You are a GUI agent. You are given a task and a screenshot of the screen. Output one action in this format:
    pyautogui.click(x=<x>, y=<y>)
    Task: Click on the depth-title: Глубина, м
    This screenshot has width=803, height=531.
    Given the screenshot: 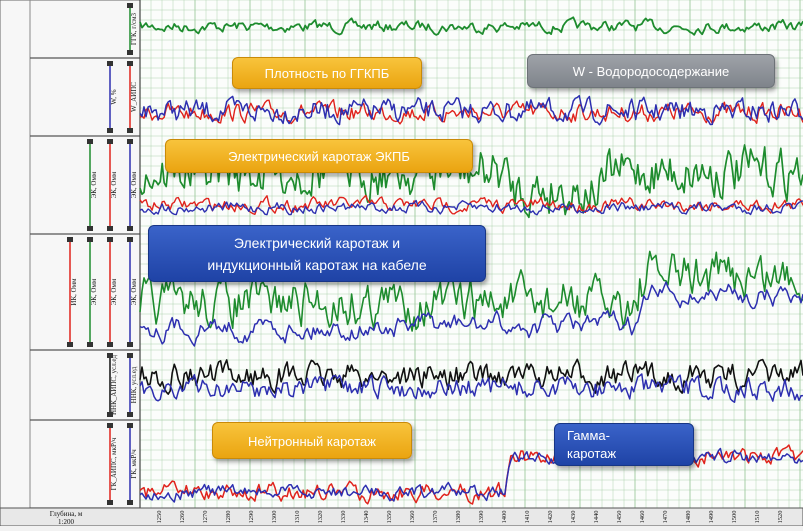 What is the action you would take?
    pyautogui.click(x=66, y=514)
    